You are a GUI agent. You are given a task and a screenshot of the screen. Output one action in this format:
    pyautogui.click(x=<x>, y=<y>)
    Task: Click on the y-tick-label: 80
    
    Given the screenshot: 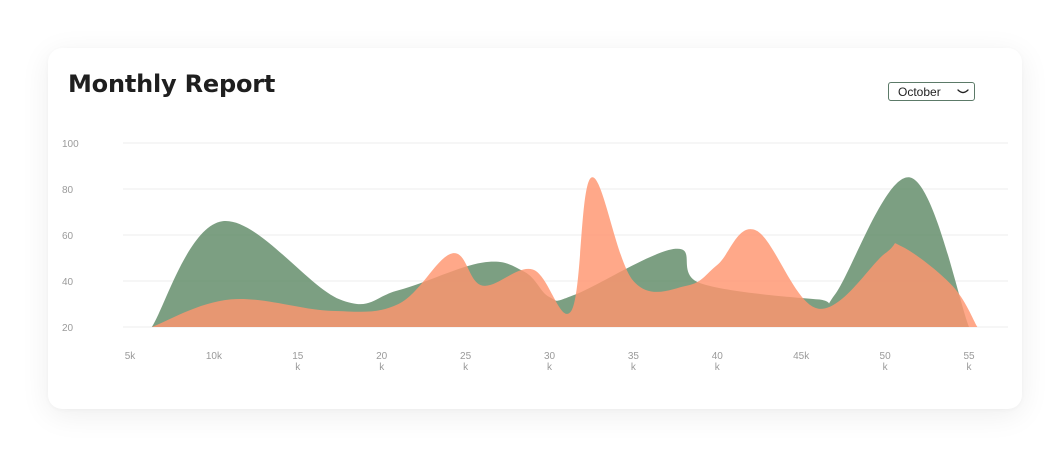 What is the action you would take?
    pyautogui.click(x=68, y=190)
    